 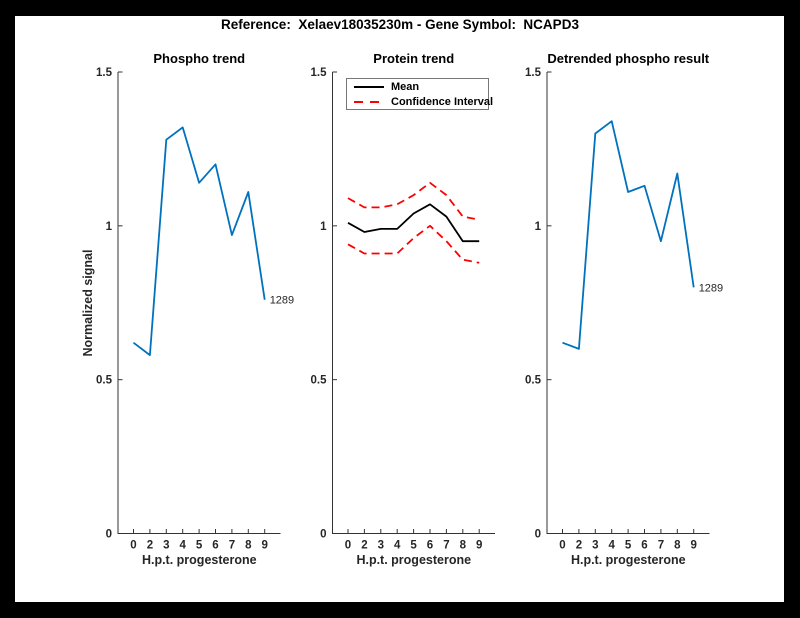 What do you see at coordinates (414, 560) in the screenshot?
I see `x-axis-label-plot2: H.p.t. progesterone` at bounding box center [414, 560].